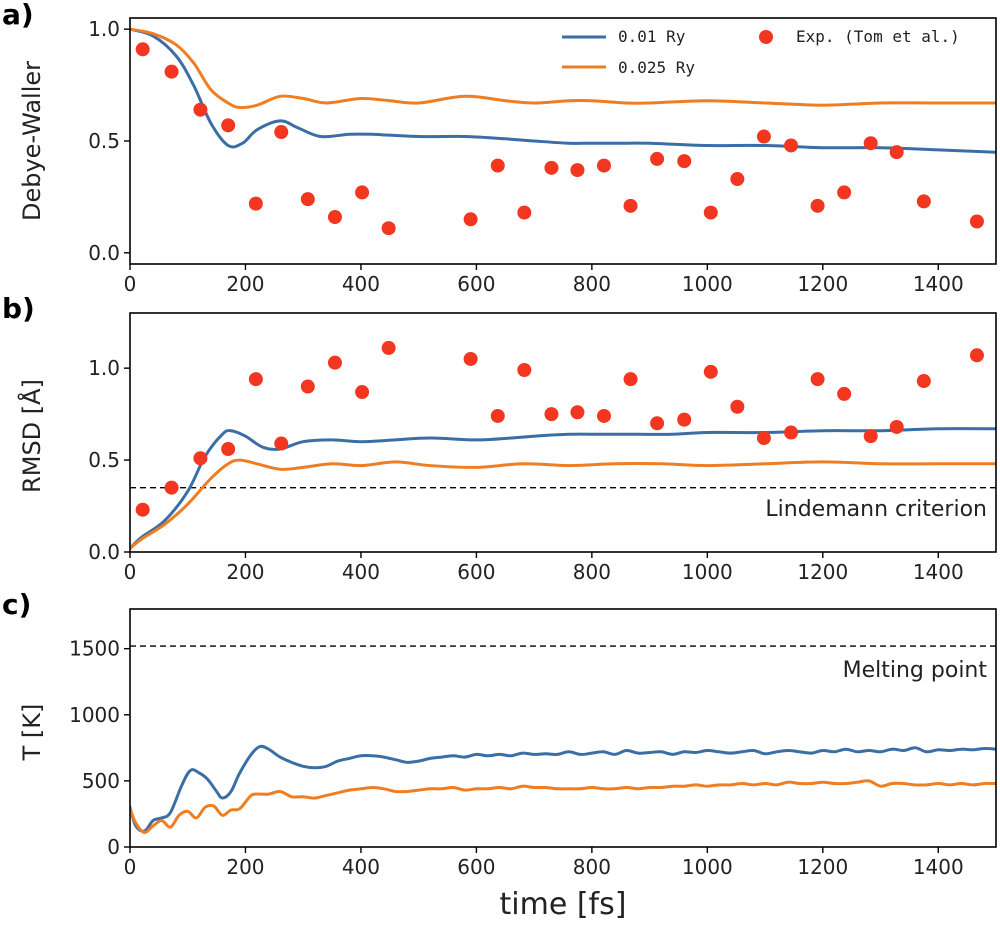 The image size is (1000, 925). Describe the element at coordinates (130, 572) in the screenshot. I see `x-tick-label-b: 0` at that location.